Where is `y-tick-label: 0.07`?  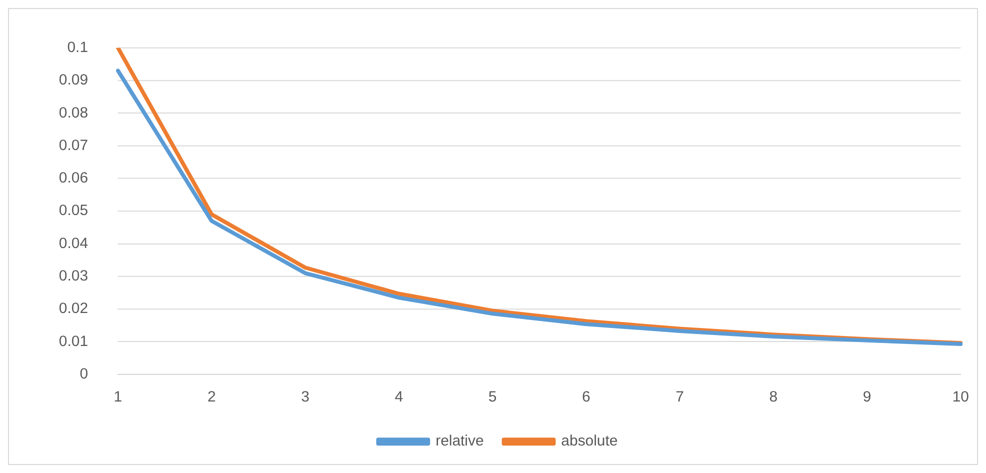 y-tick-label: 0.07 is located at coordinates (73, 145).